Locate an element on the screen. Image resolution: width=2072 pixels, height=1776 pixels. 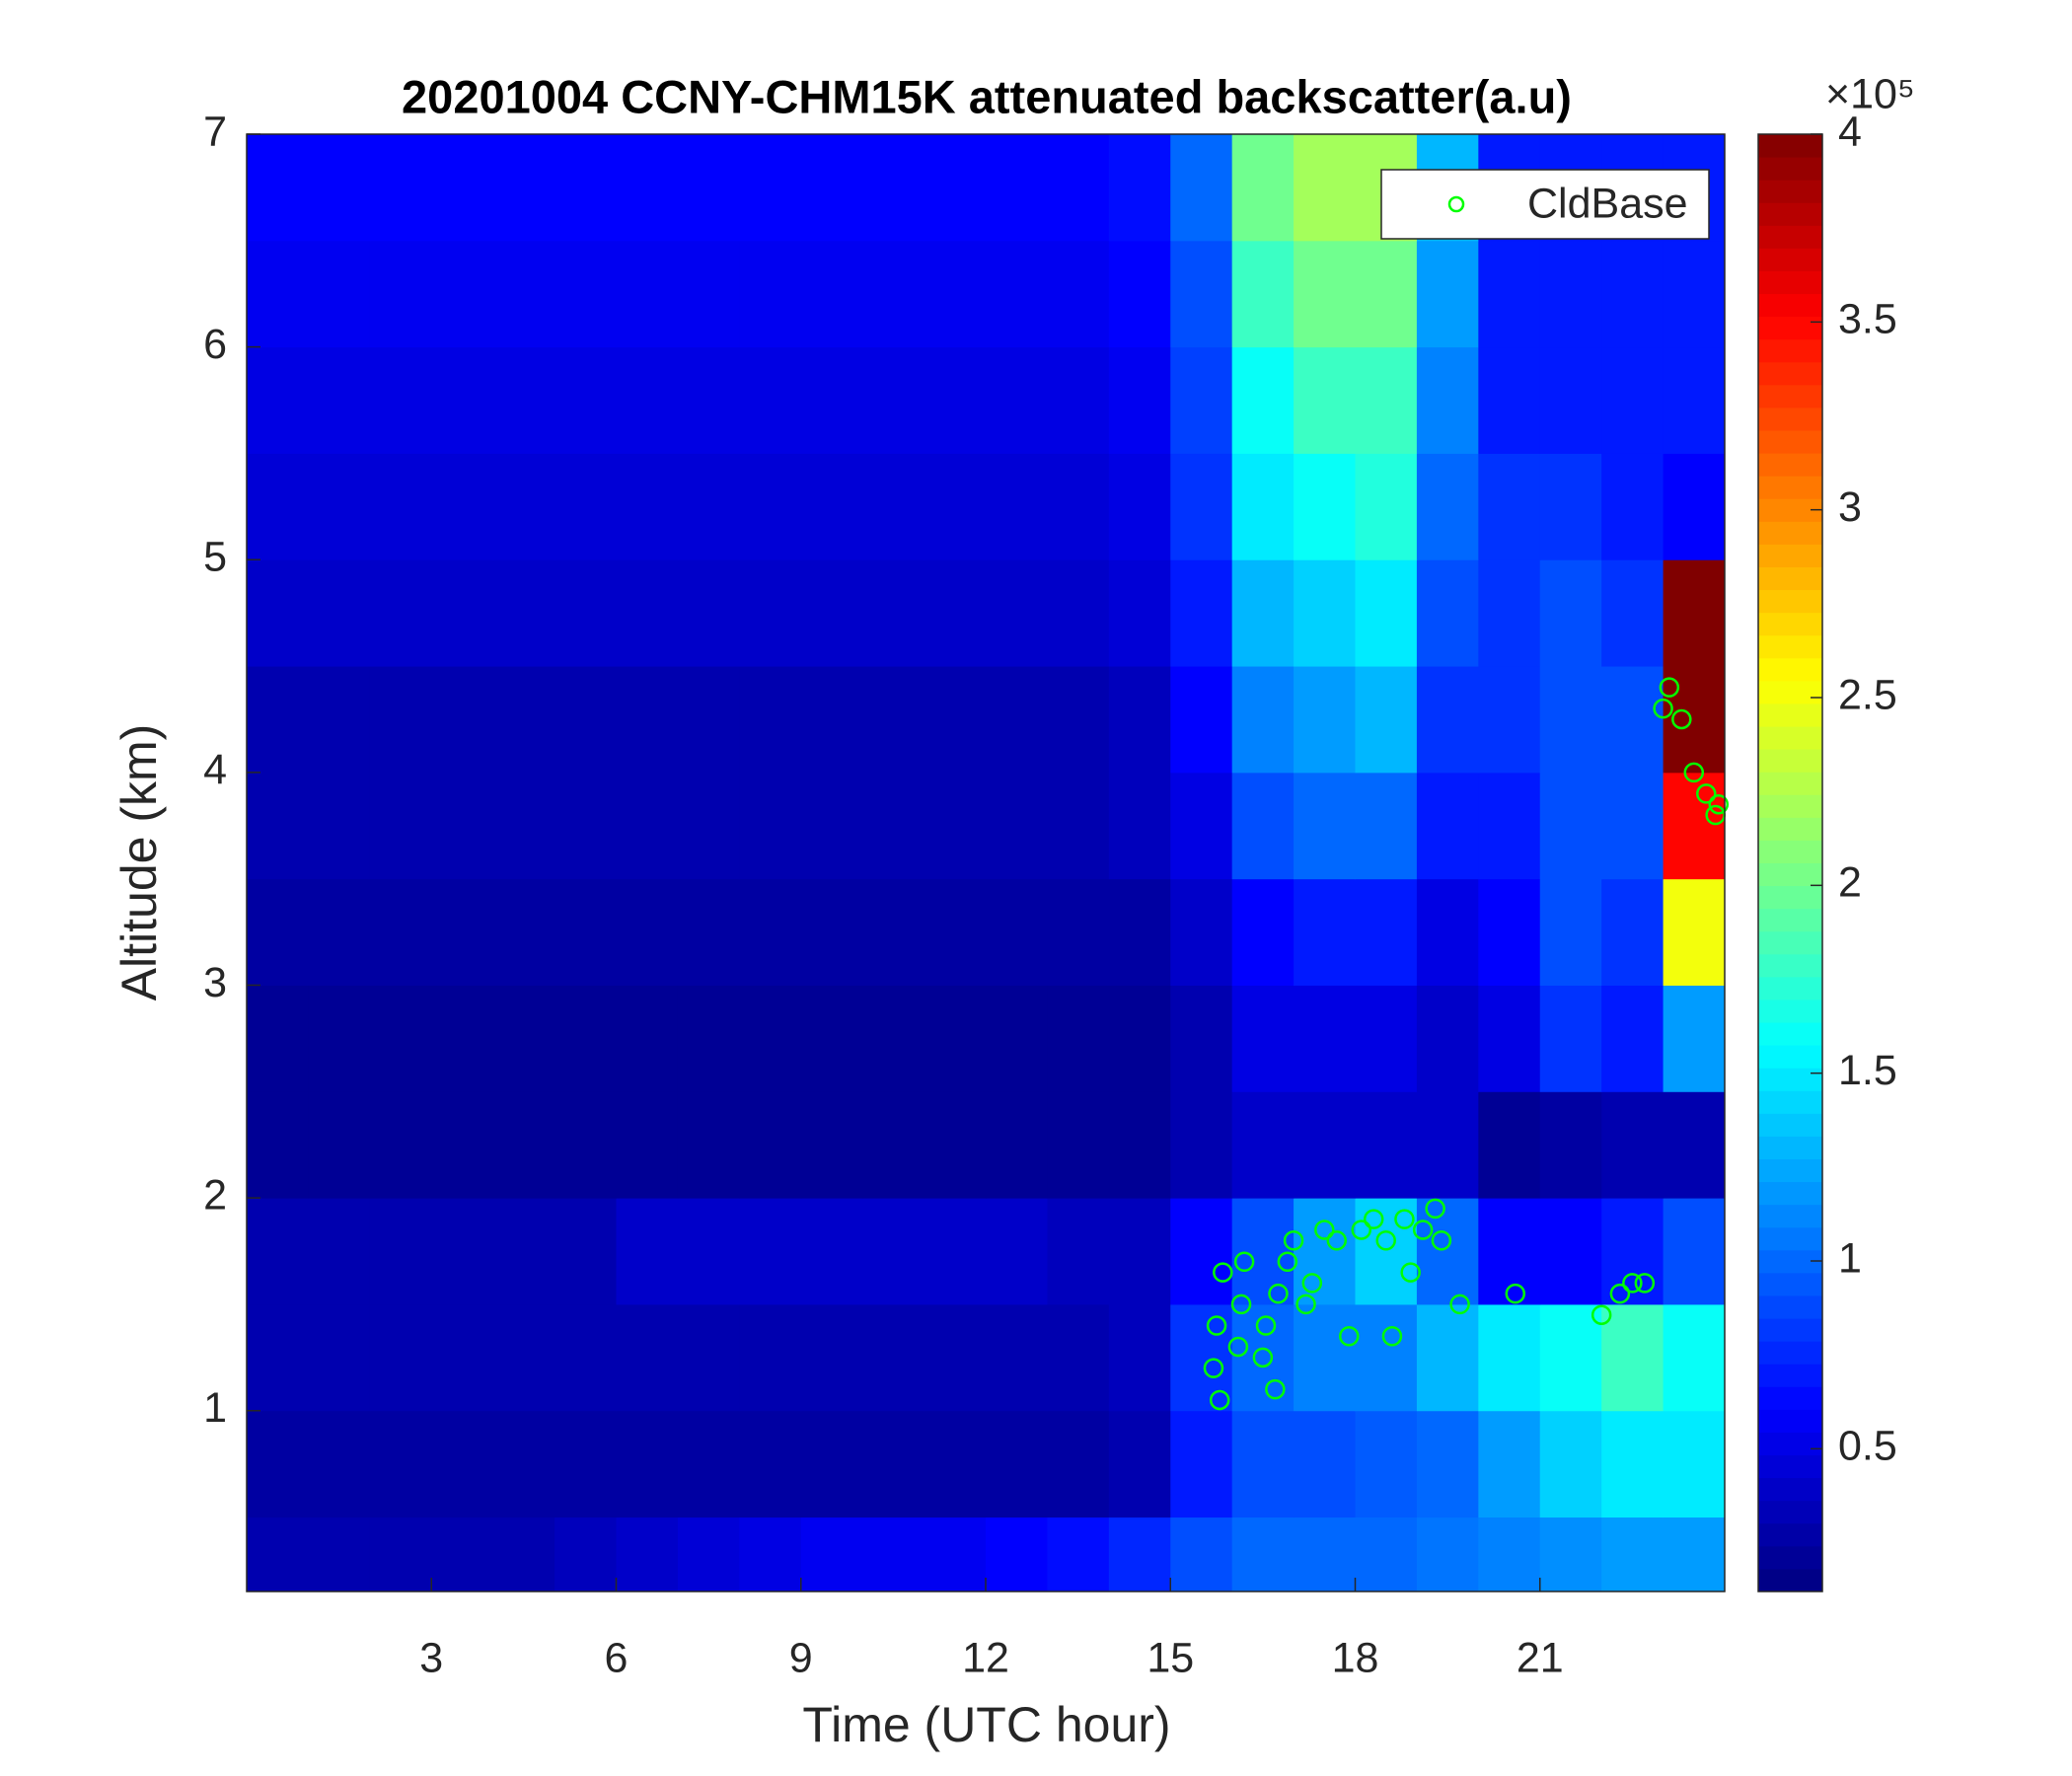
legend-box is located at coordinates (1545, 205).